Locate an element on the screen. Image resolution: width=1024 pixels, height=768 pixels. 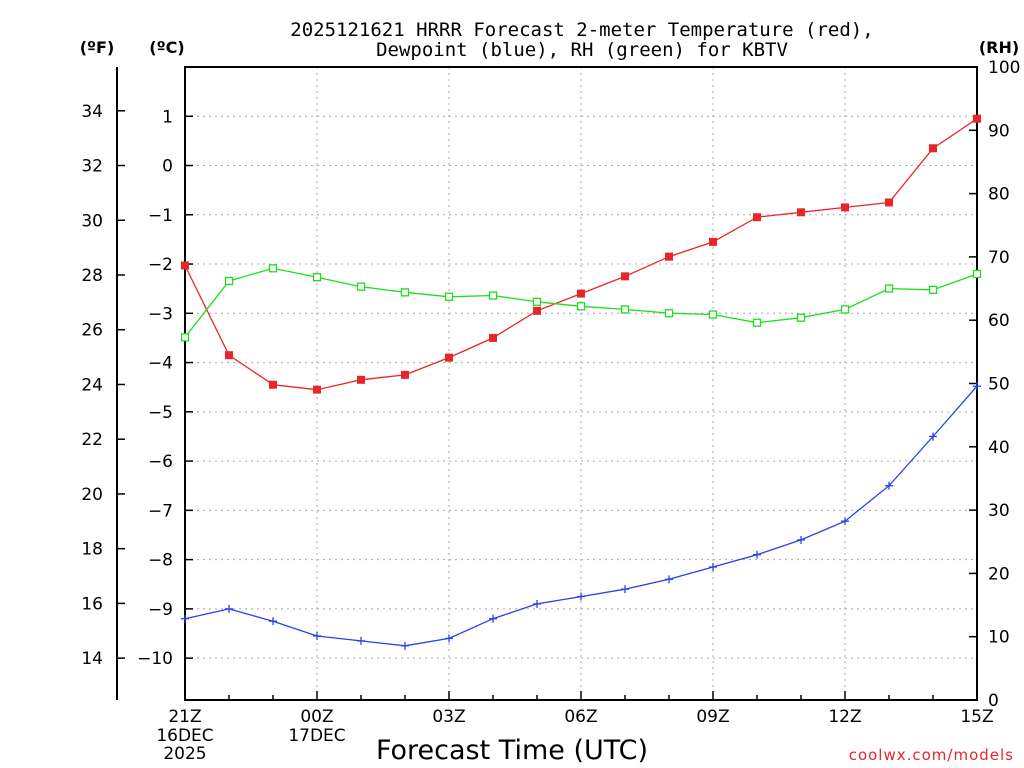
series-rh is located at coordinates (581, 303).